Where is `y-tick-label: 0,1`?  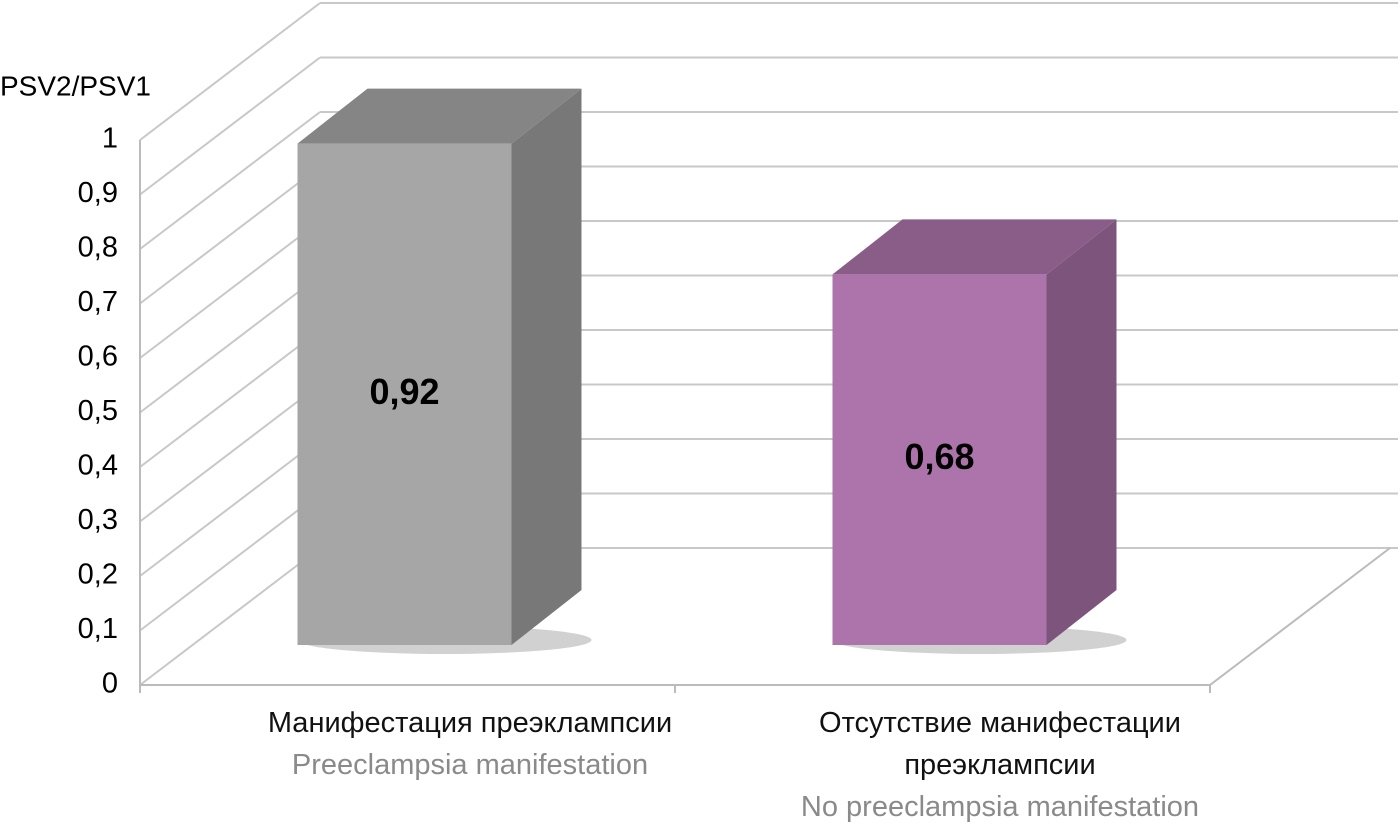
y-tick-label: 0,1 is located at coordinates (98, 629).